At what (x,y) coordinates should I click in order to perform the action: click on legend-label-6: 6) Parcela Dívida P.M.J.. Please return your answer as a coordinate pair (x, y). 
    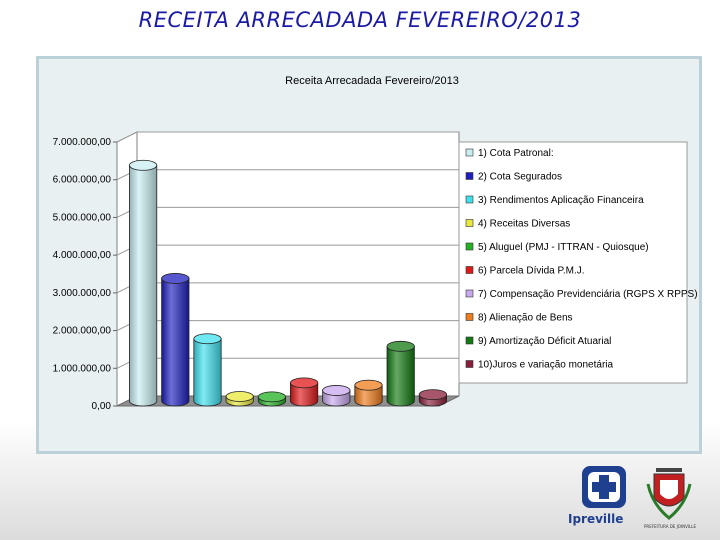
    Looking at the image, I should click on (531, 271).